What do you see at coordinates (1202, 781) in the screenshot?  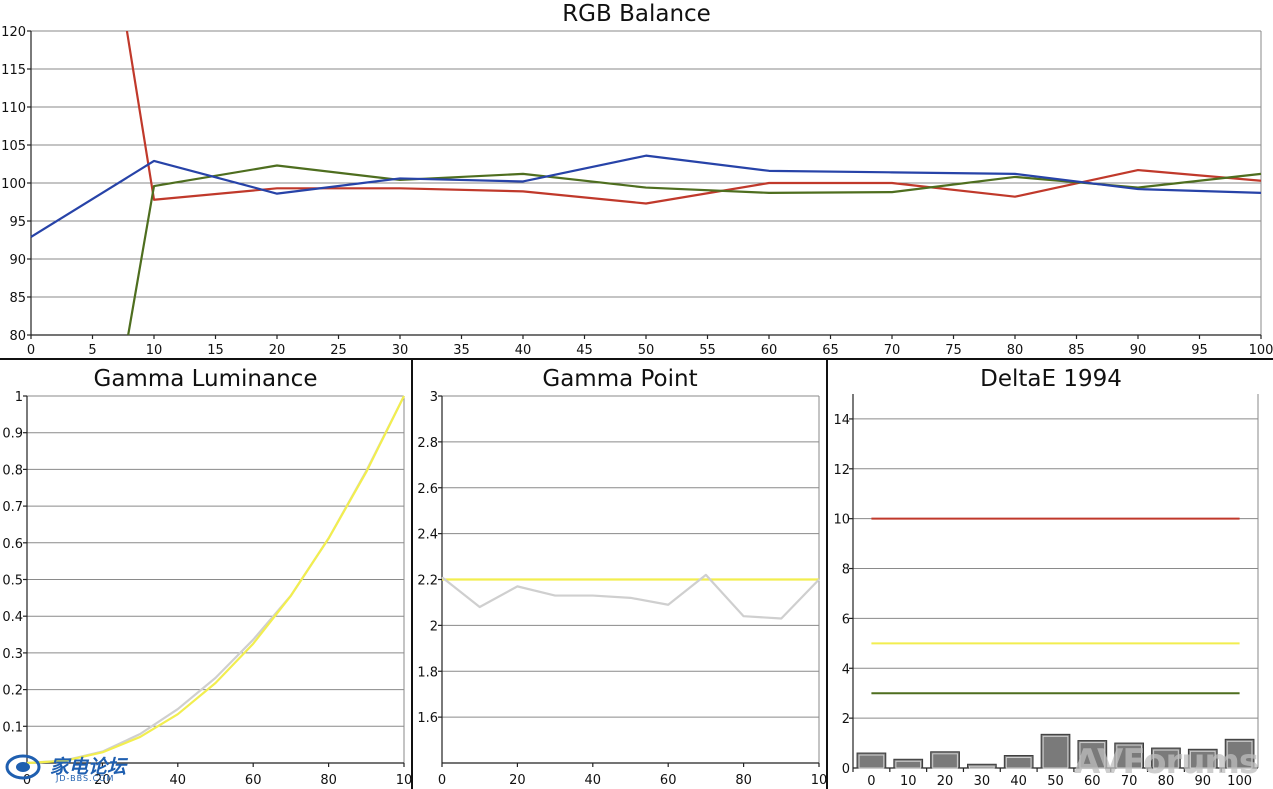 I see `deltae-x-tick-label: 90` at bounding box center [1202, 781].